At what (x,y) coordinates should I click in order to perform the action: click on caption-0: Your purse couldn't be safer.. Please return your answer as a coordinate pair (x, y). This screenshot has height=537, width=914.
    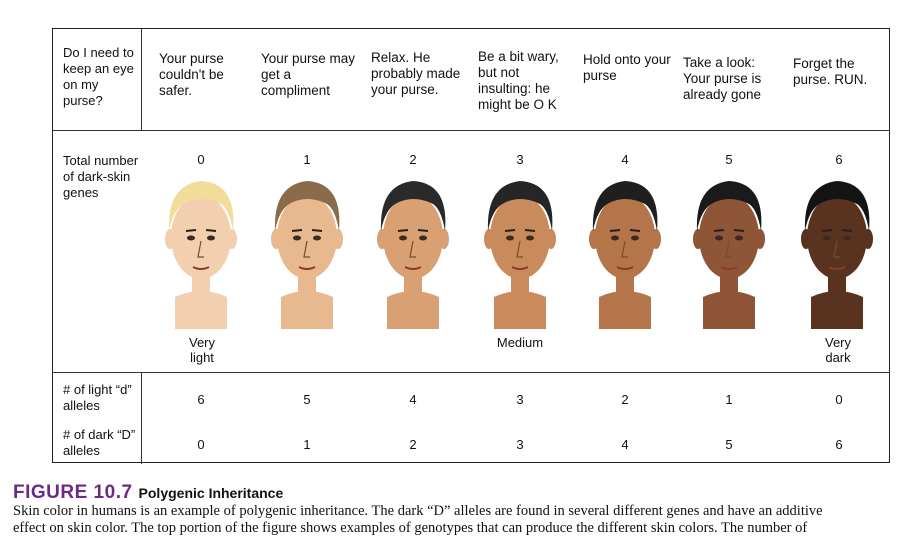
    Looking at the image, I should click on (191, 74).